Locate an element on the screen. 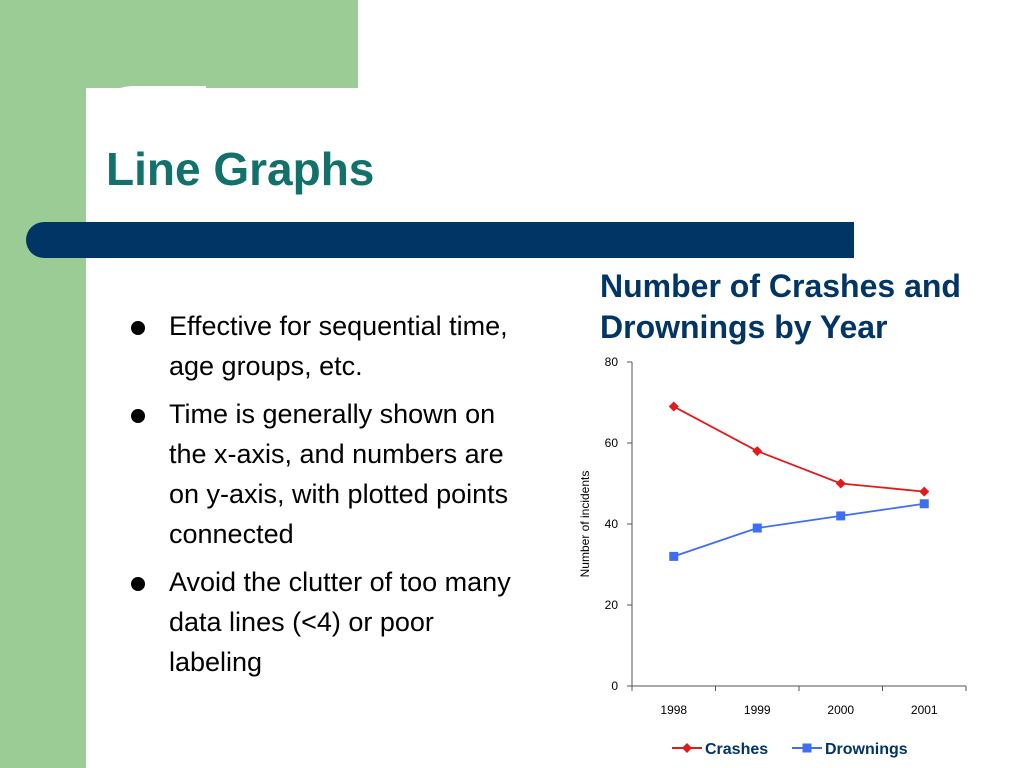 The width and height of the screenshot is (1024, 768). slide-title: Line Graphs is located at coordinates (240, 169).